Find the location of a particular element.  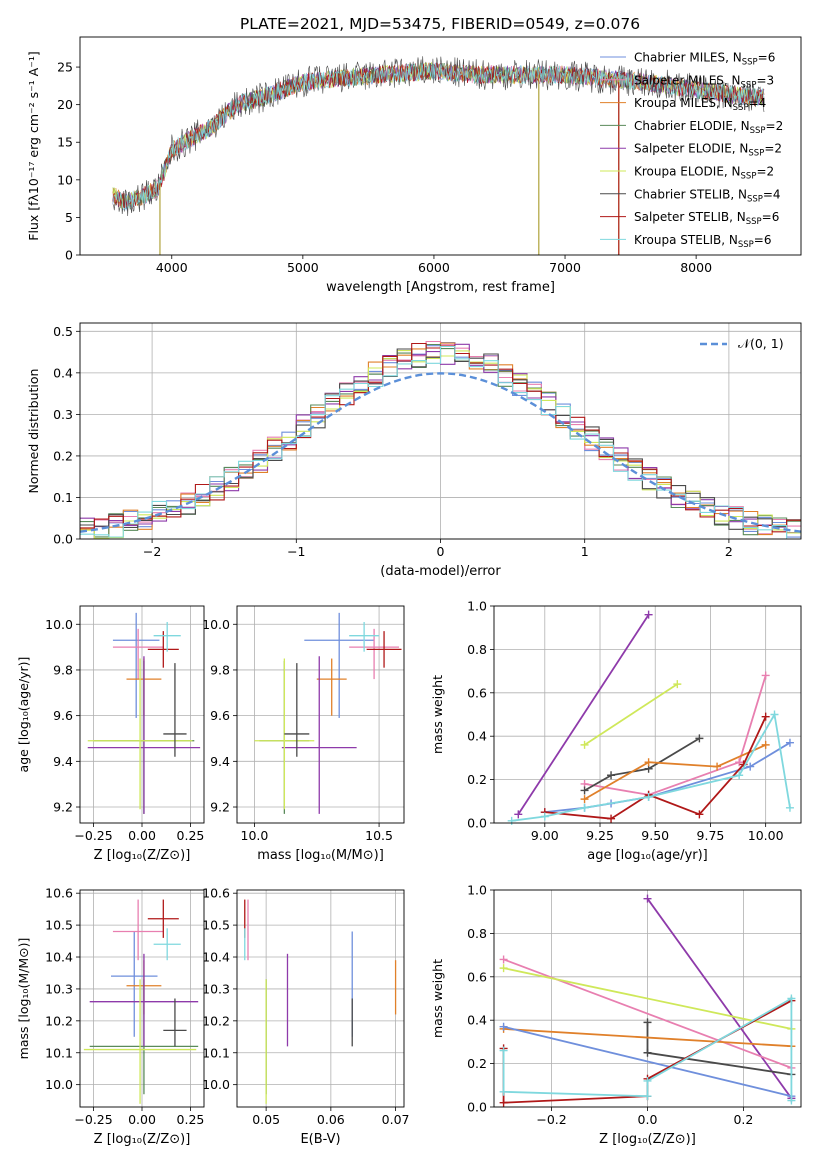

x-axis-label: Z [log₁₀(Z/Z⊙)] is located at coordinates (142, 1139).